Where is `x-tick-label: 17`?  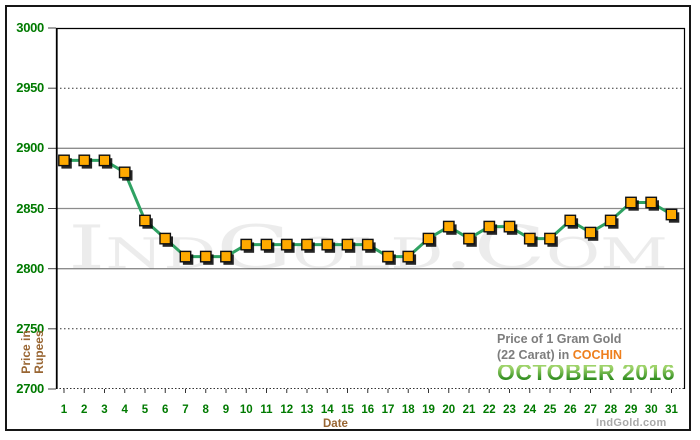 x-tick-label: 17 is located at coordinates (388, 410).